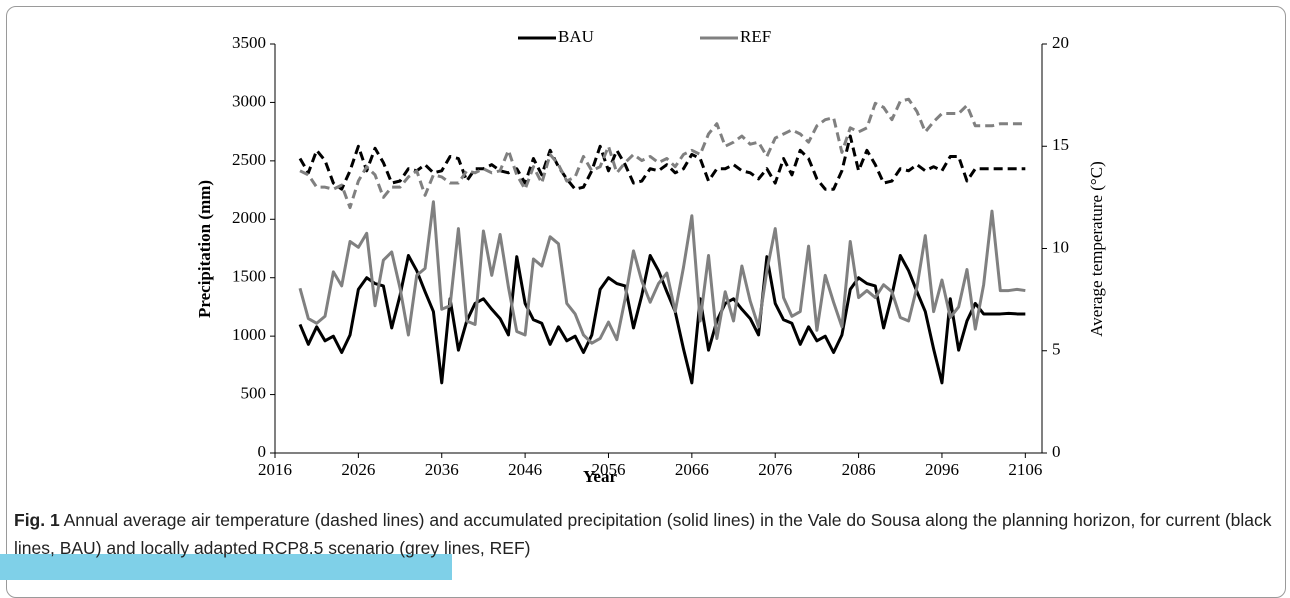  I want to click on y-tick-label: 3000, so click(249, 100).